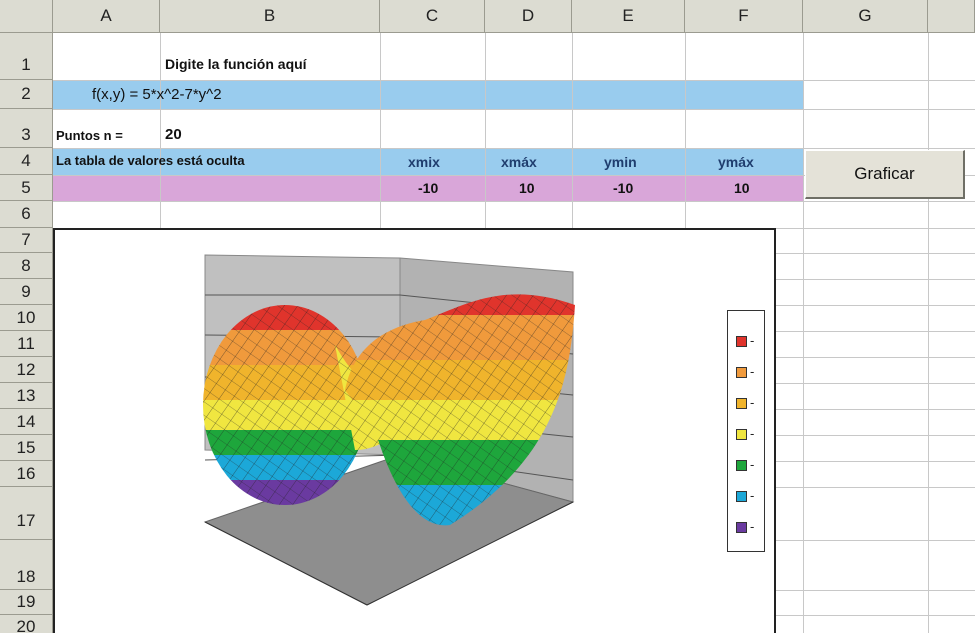  Describe the element at coordinates (26, 16) in the screenshot. I see `select-all-corner` at that location.